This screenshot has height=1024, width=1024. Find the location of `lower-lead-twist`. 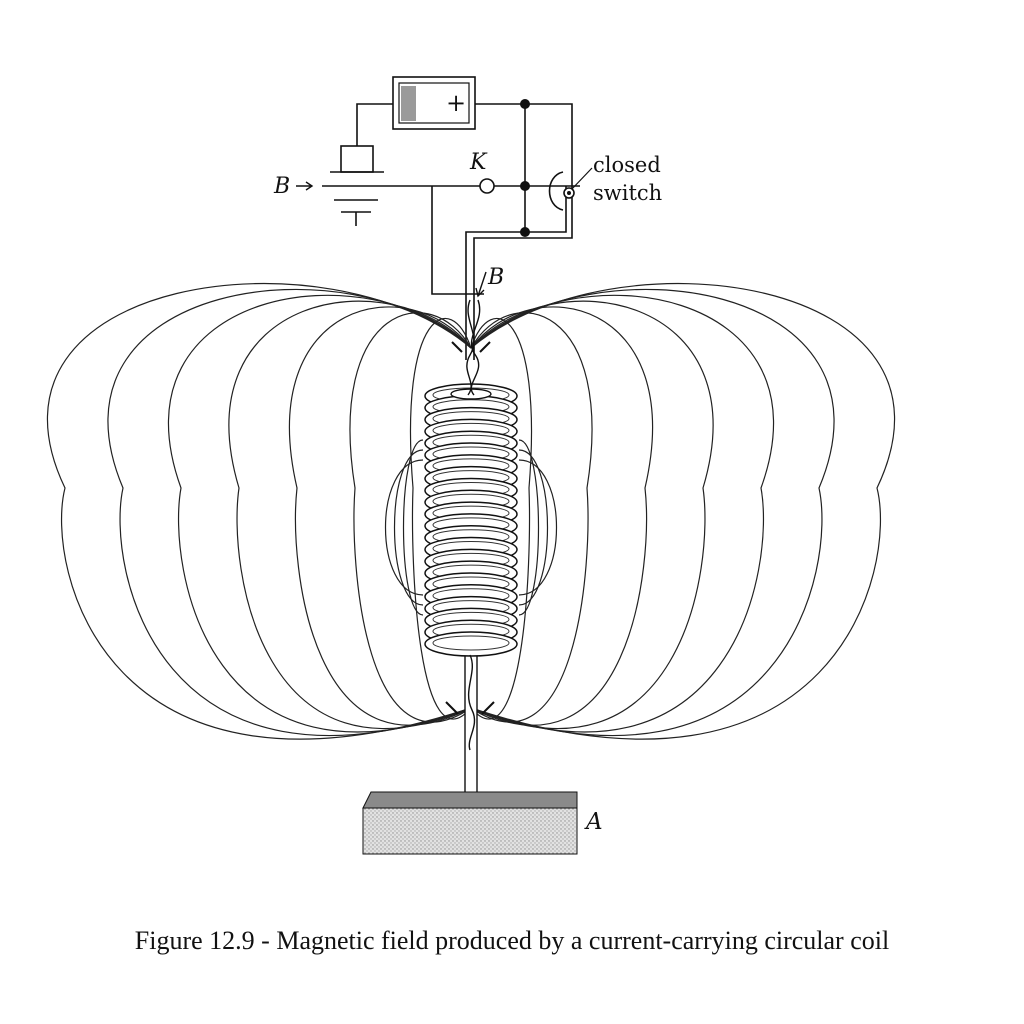

lower-lead-twist is located at coordinates (471, 702).